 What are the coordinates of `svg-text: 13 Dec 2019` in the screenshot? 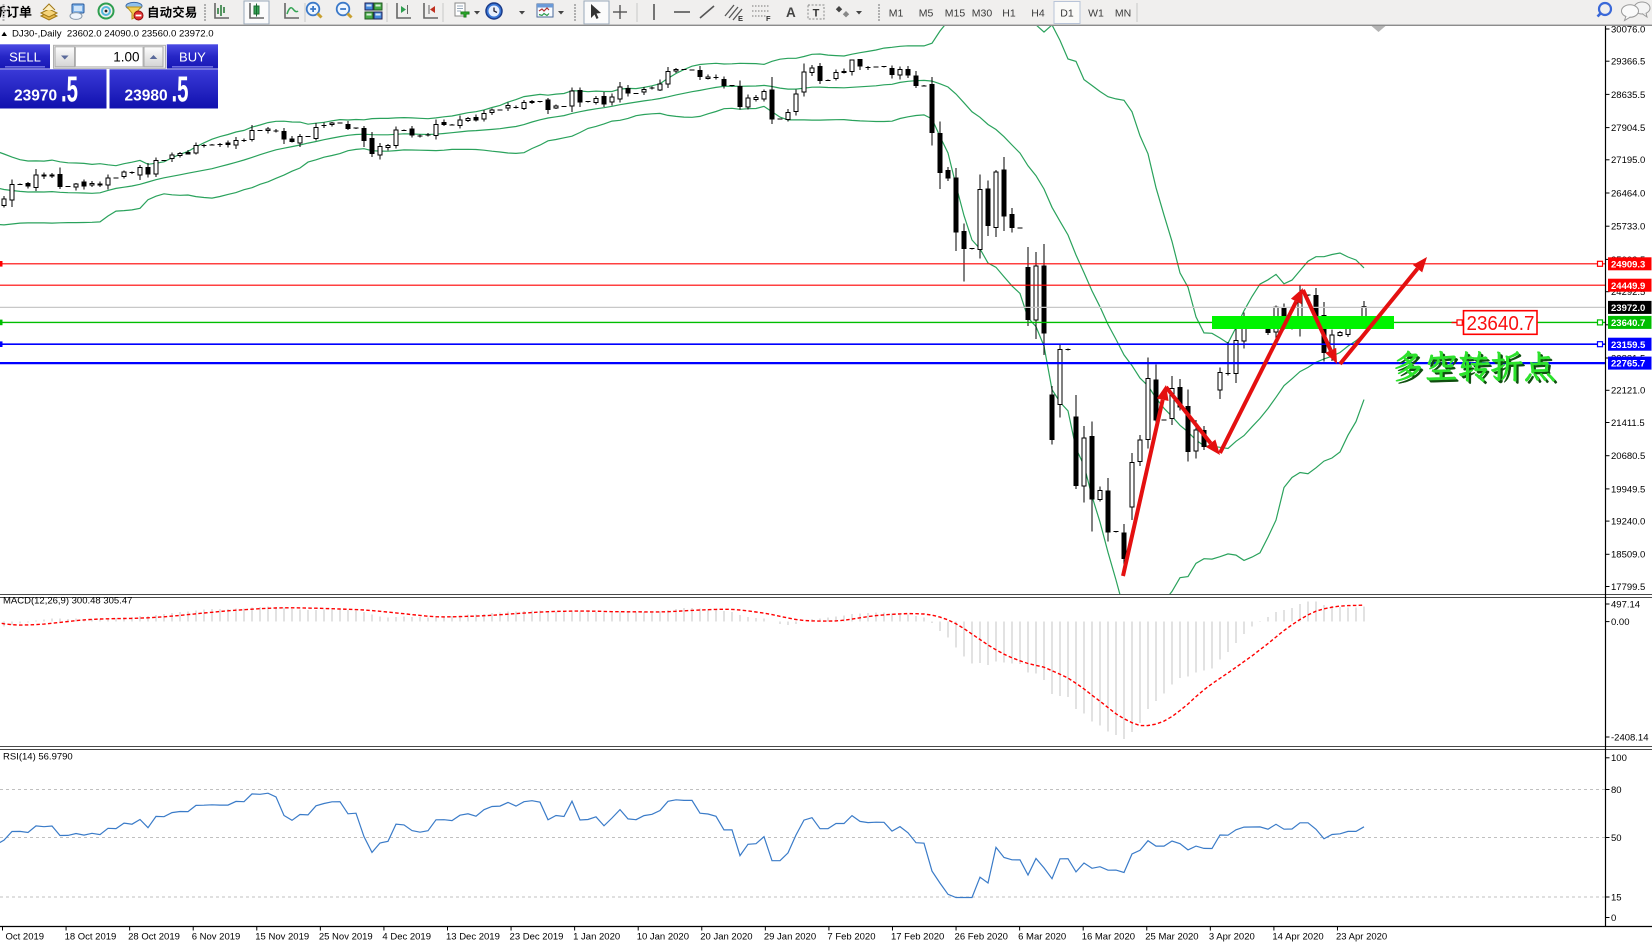 It's located at (473, 937).